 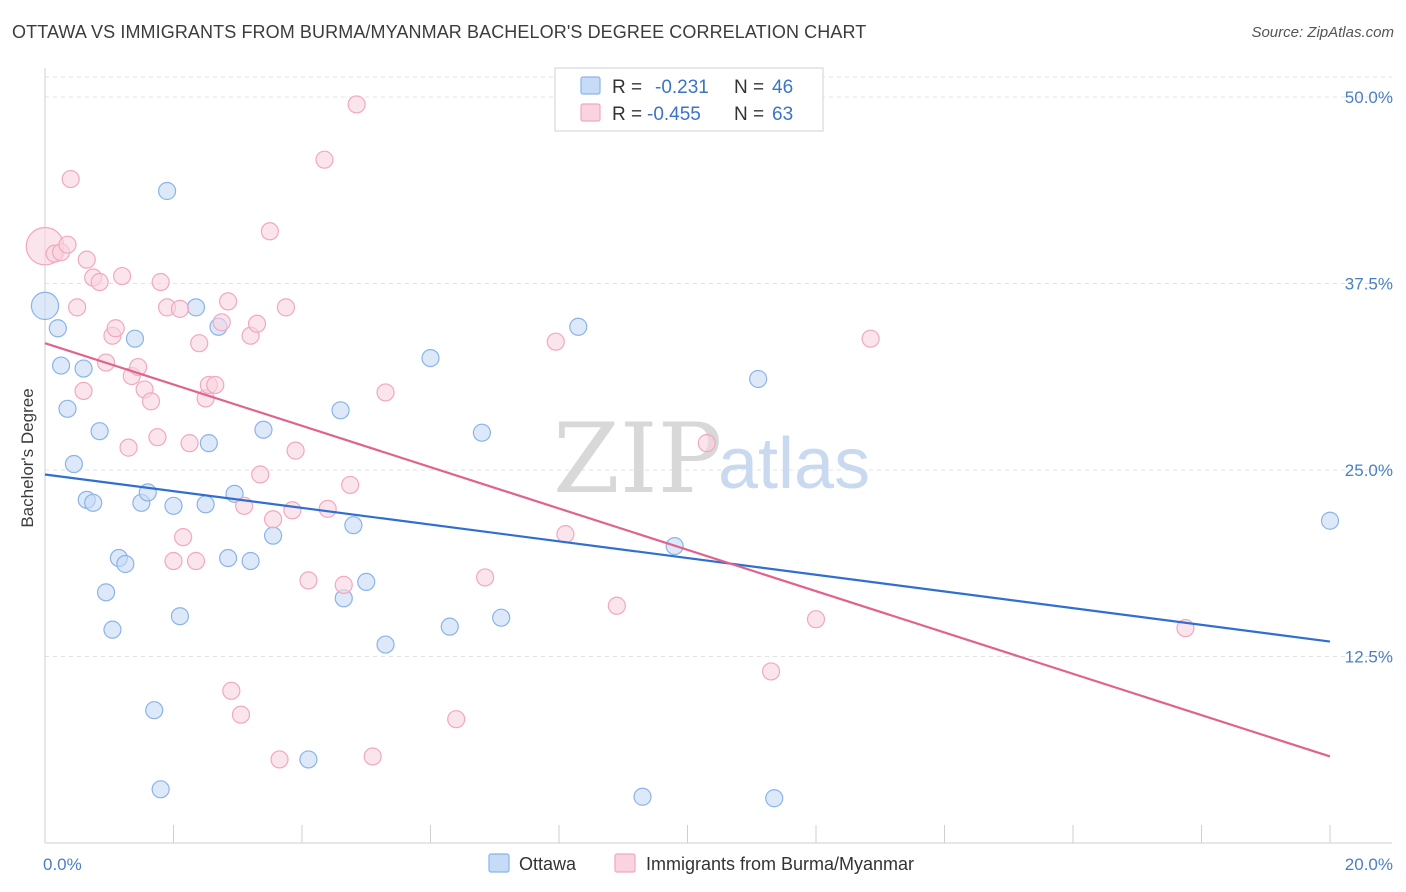 What do you see at coordinates (794, 464) in the screenshot?
I see `watermark-atlas: atlas` at bounding box center [794, 464].